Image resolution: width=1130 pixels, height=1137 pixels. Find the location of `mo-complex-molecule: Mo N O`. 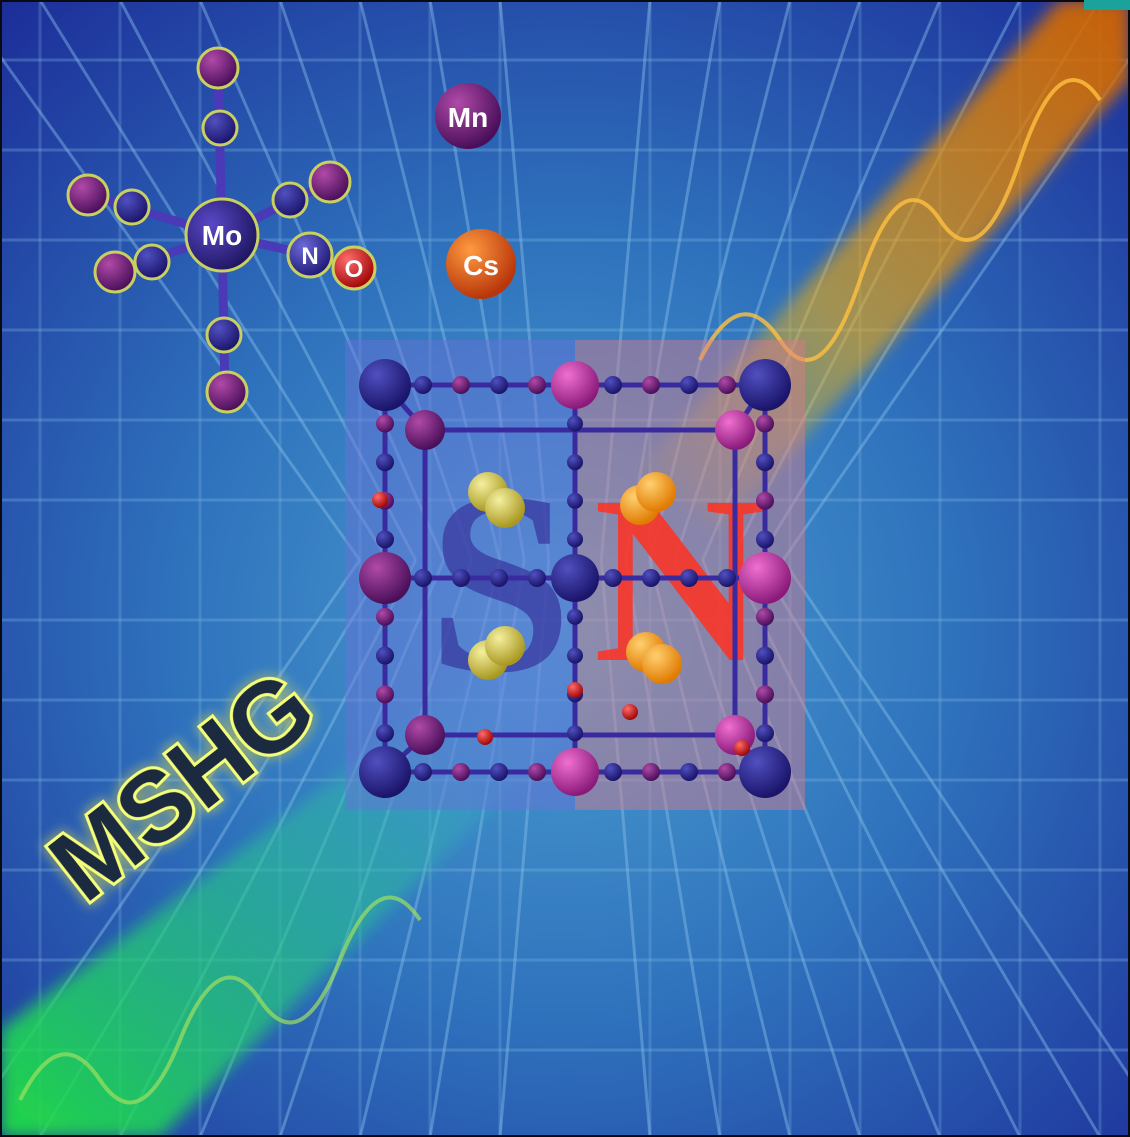

mo-complex-molecule: Mo N O is located at coordinates (221, 230).